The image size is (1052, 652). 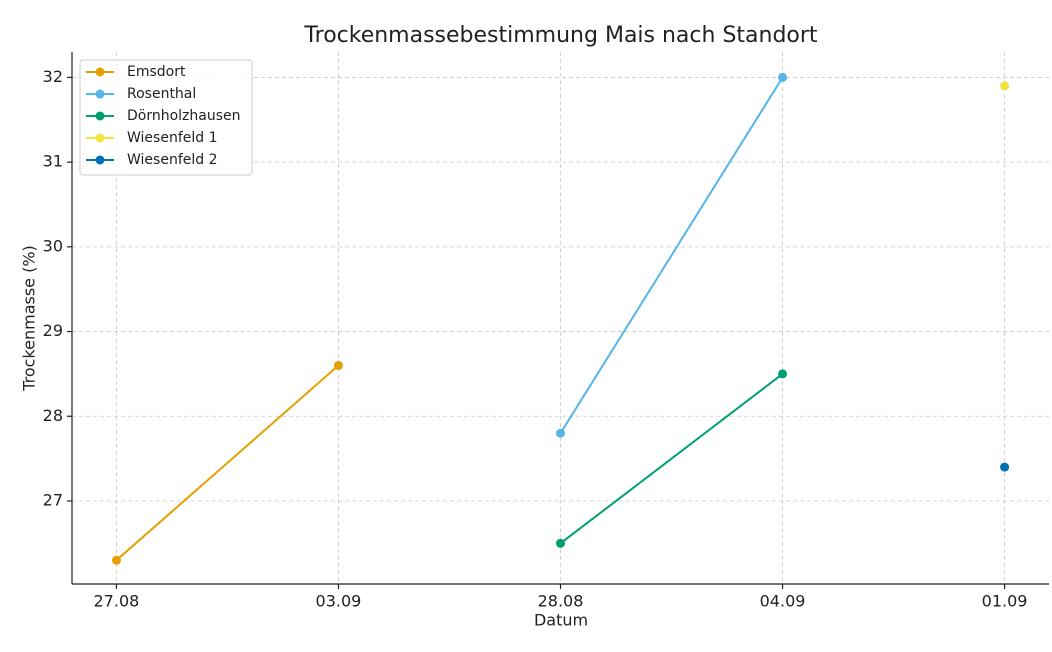 What do you see at coordinates (1005, 601) in the screenshot?
I see `x-tick-label: 01.09` at bounding box center [1005, 601].